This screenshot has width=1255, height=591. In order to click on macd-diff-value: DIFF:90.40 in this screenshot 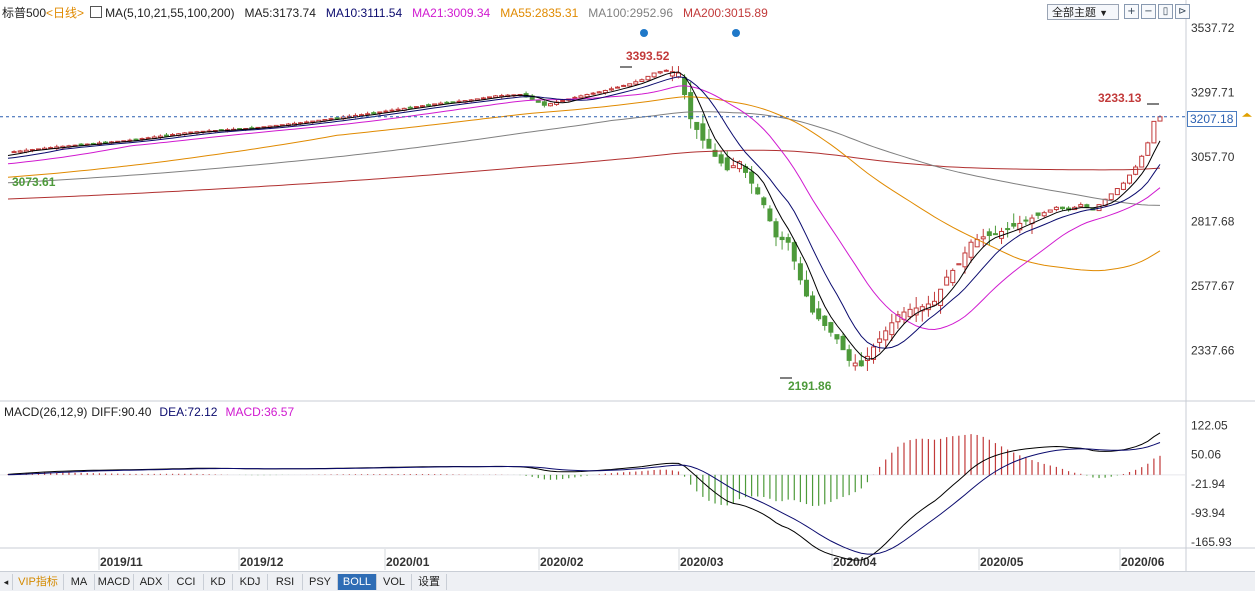, I will do `click(121, 412)`.